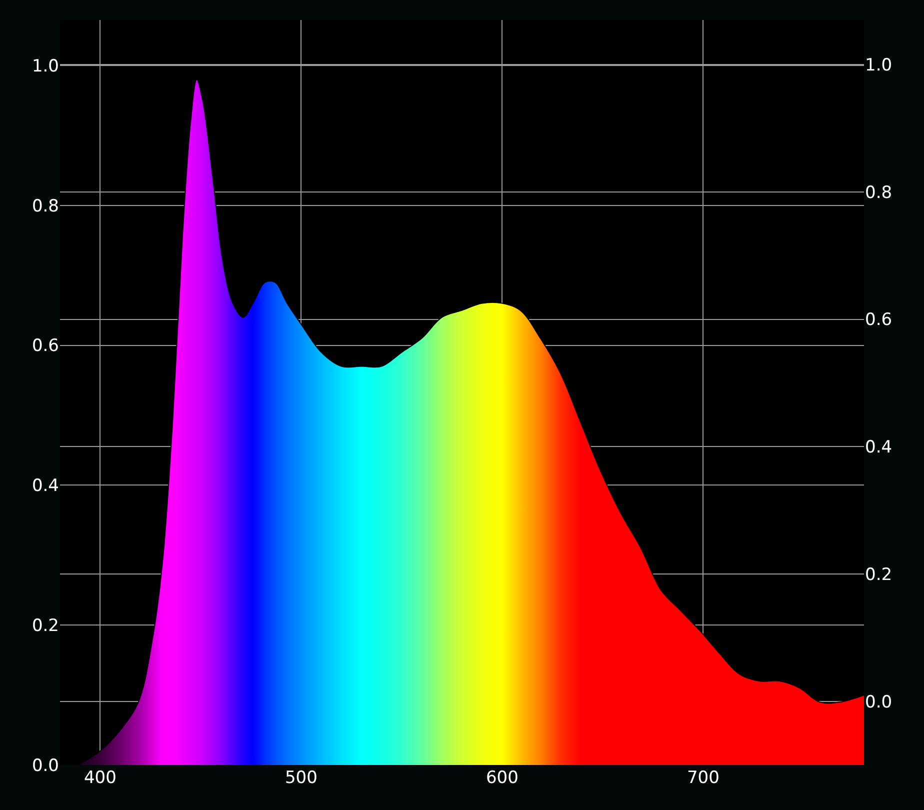 The height and width of the screenshot is (810, 924). Describe the element at coordinates (878, 574) in the screenshot. I see `y2-tick-label: 0.2` at that location.